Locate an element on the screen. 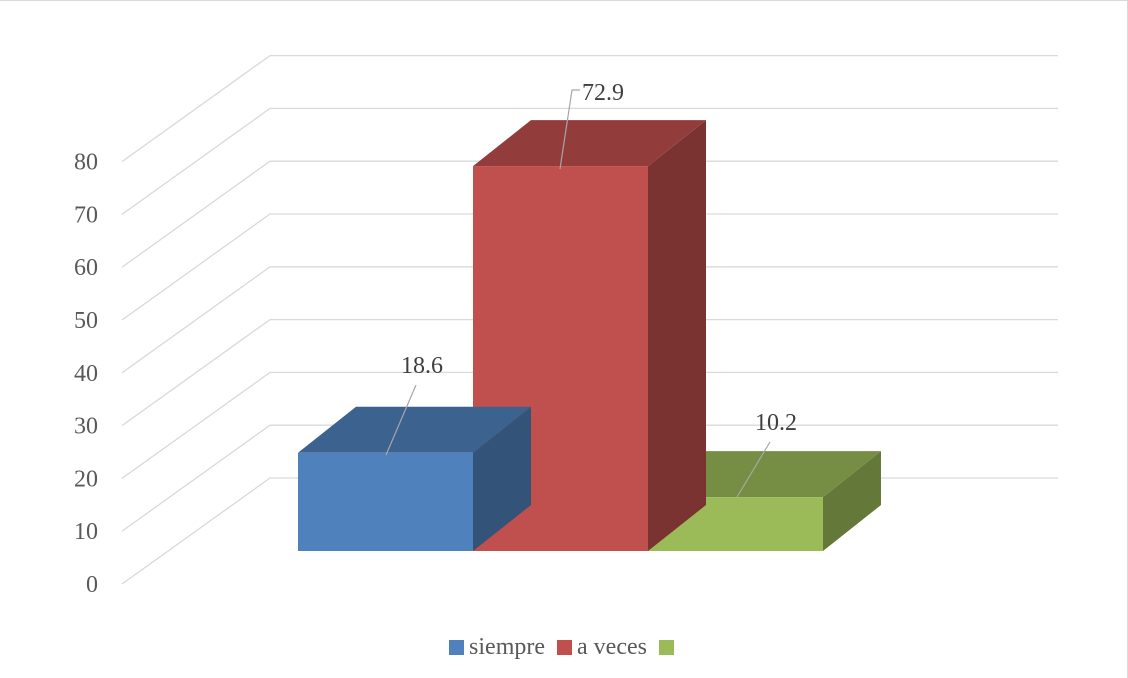 The width and height of the screenshot is (1128, 678). bar-front-face is located at coordinates (385, 501).